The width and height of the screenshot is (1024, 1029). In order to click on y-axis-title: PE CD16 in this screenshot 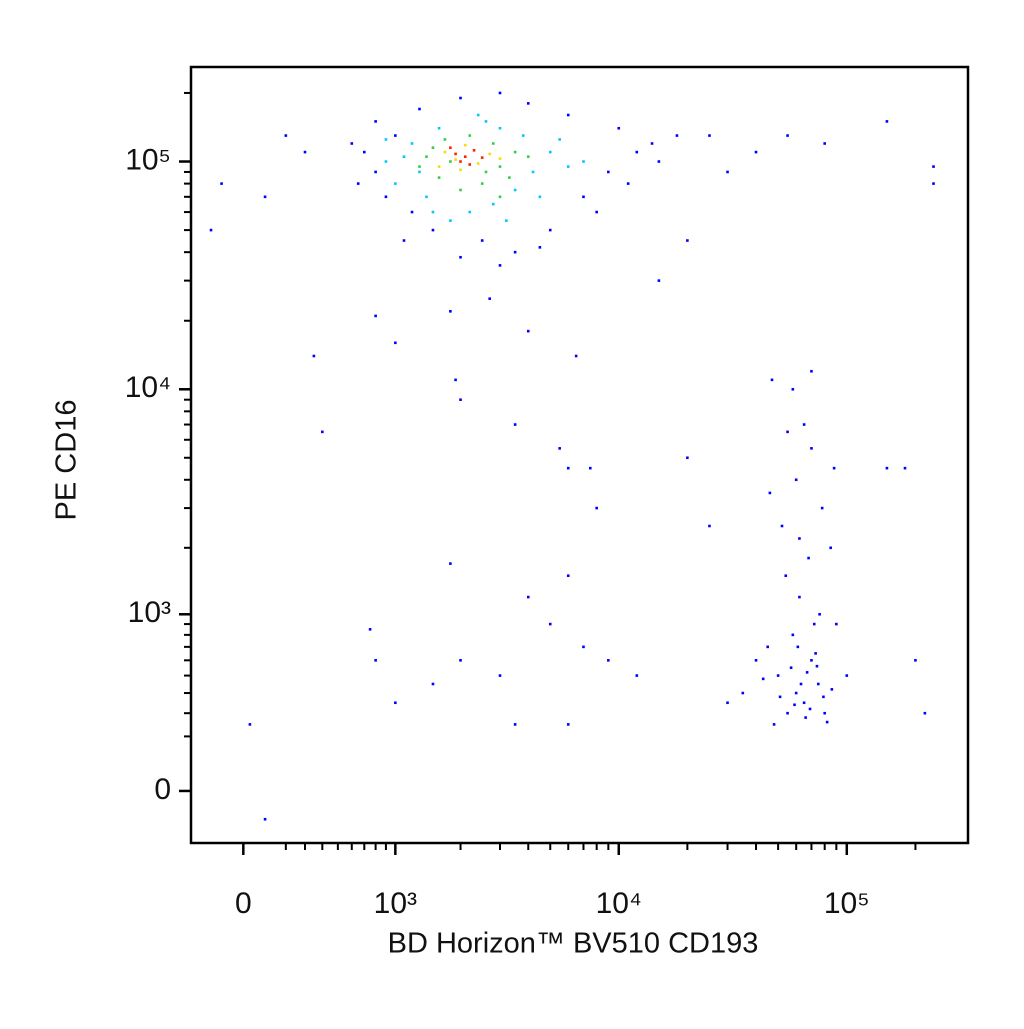, I will do `click(67, 460)`.